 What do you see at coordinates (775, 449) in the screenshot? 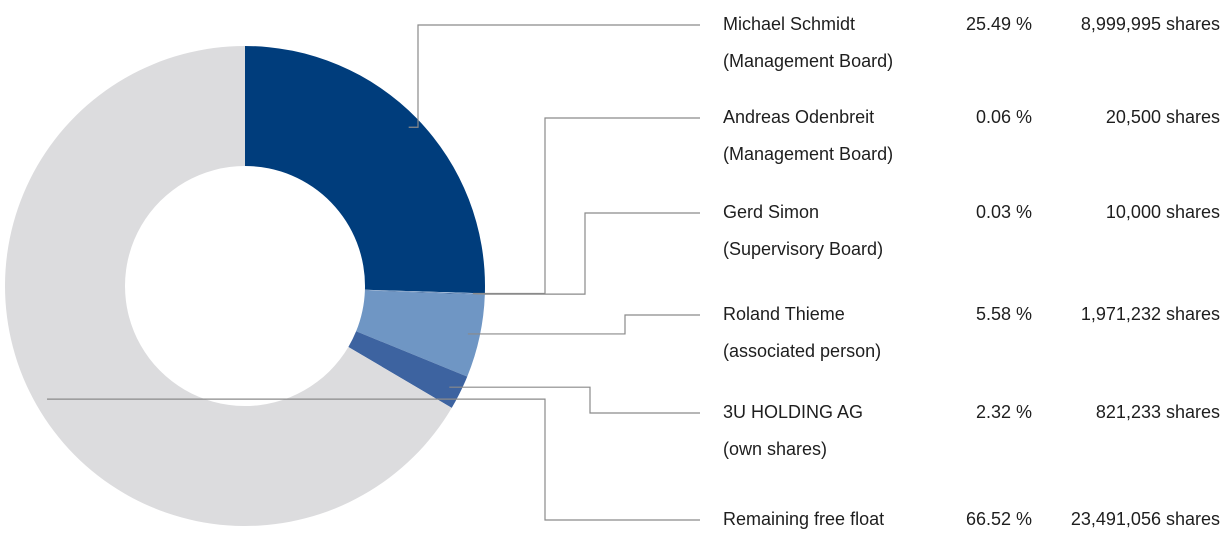
I see `legend-role: (own shares)` at bounding box center [775, 449].